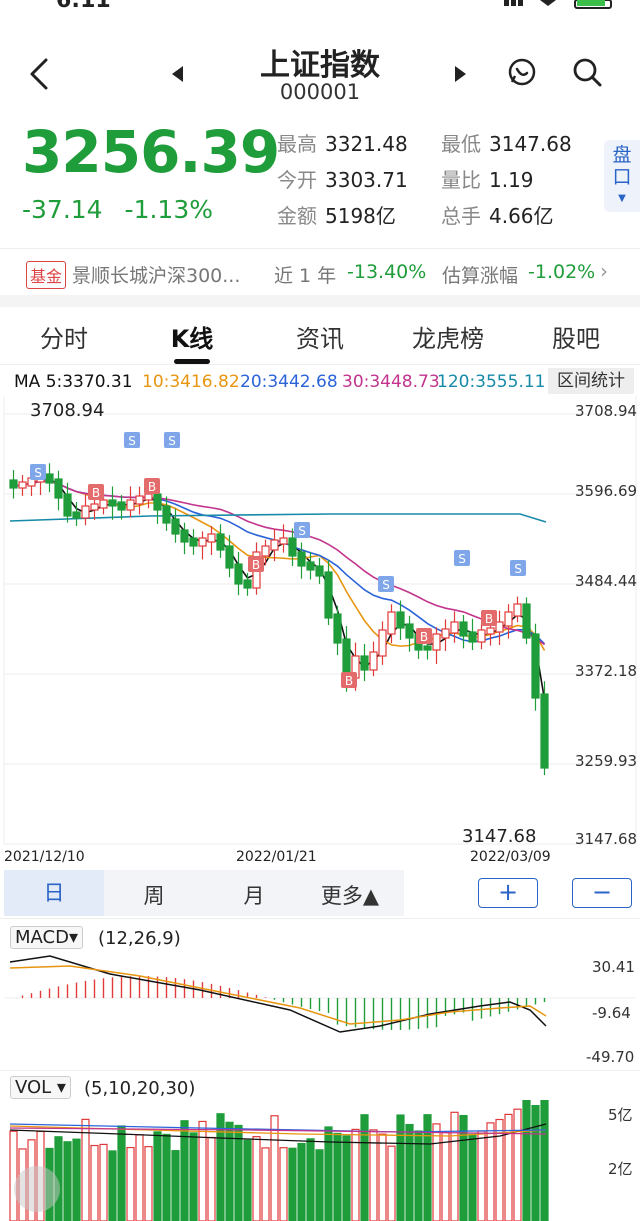  I want to click on status-icons, so click(558, 4).